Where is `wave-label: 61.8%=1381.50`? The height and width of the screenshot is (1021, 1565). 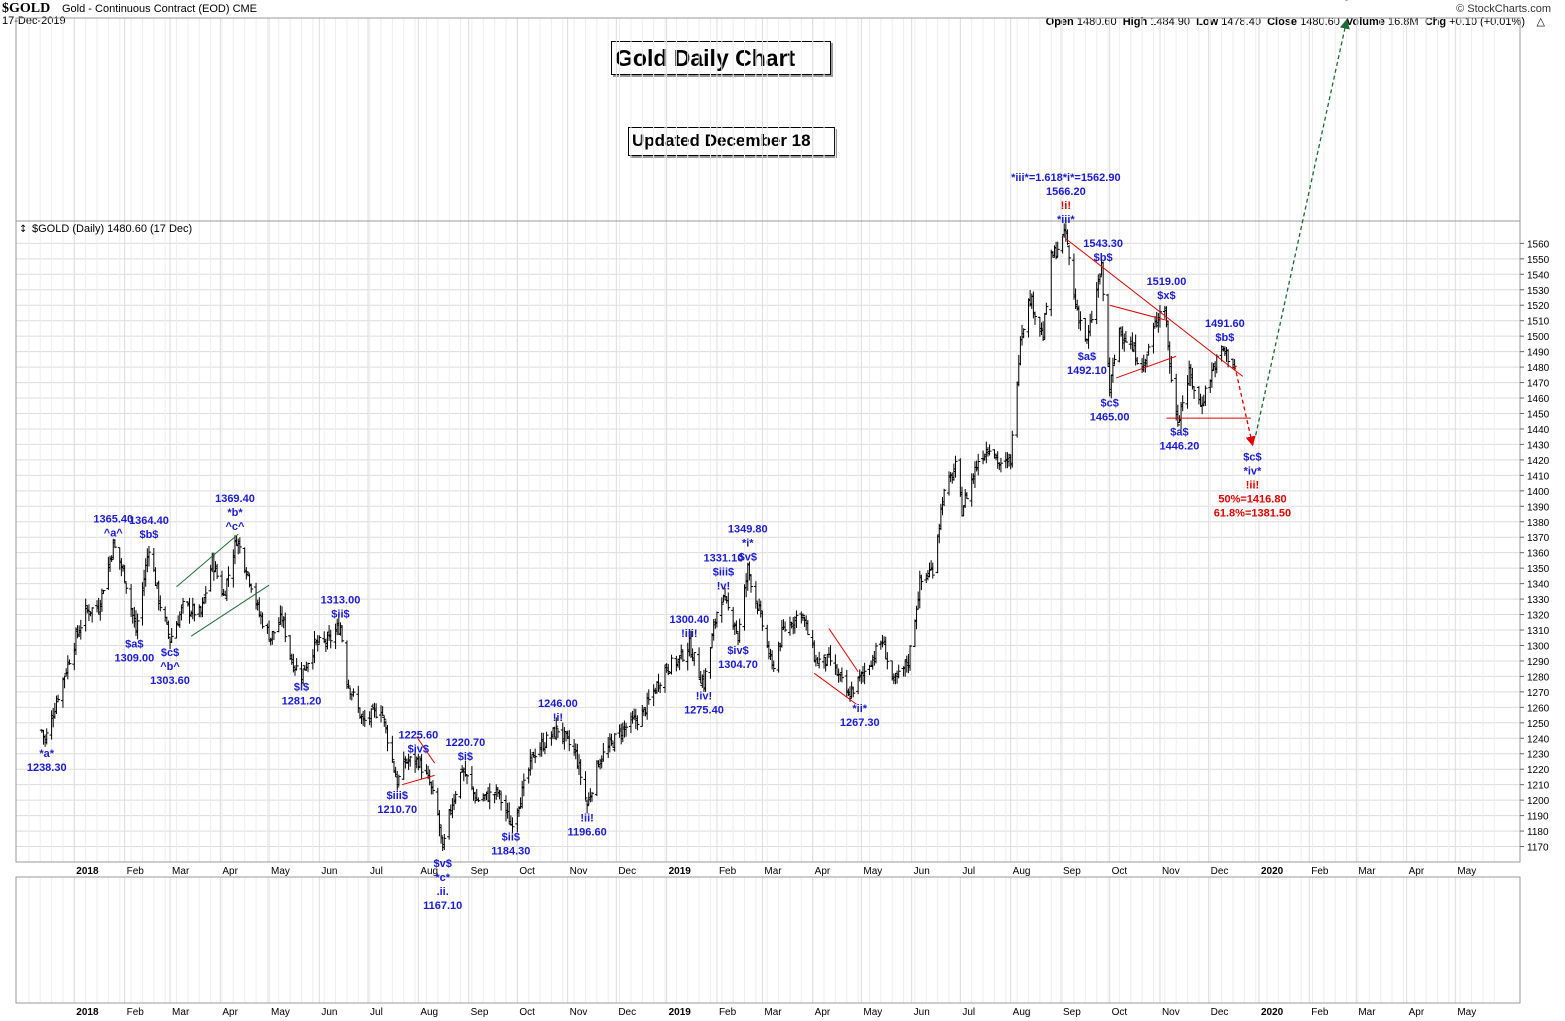
wave-label: 61.8%=1381.50 is located at coordinates (1252, 513).